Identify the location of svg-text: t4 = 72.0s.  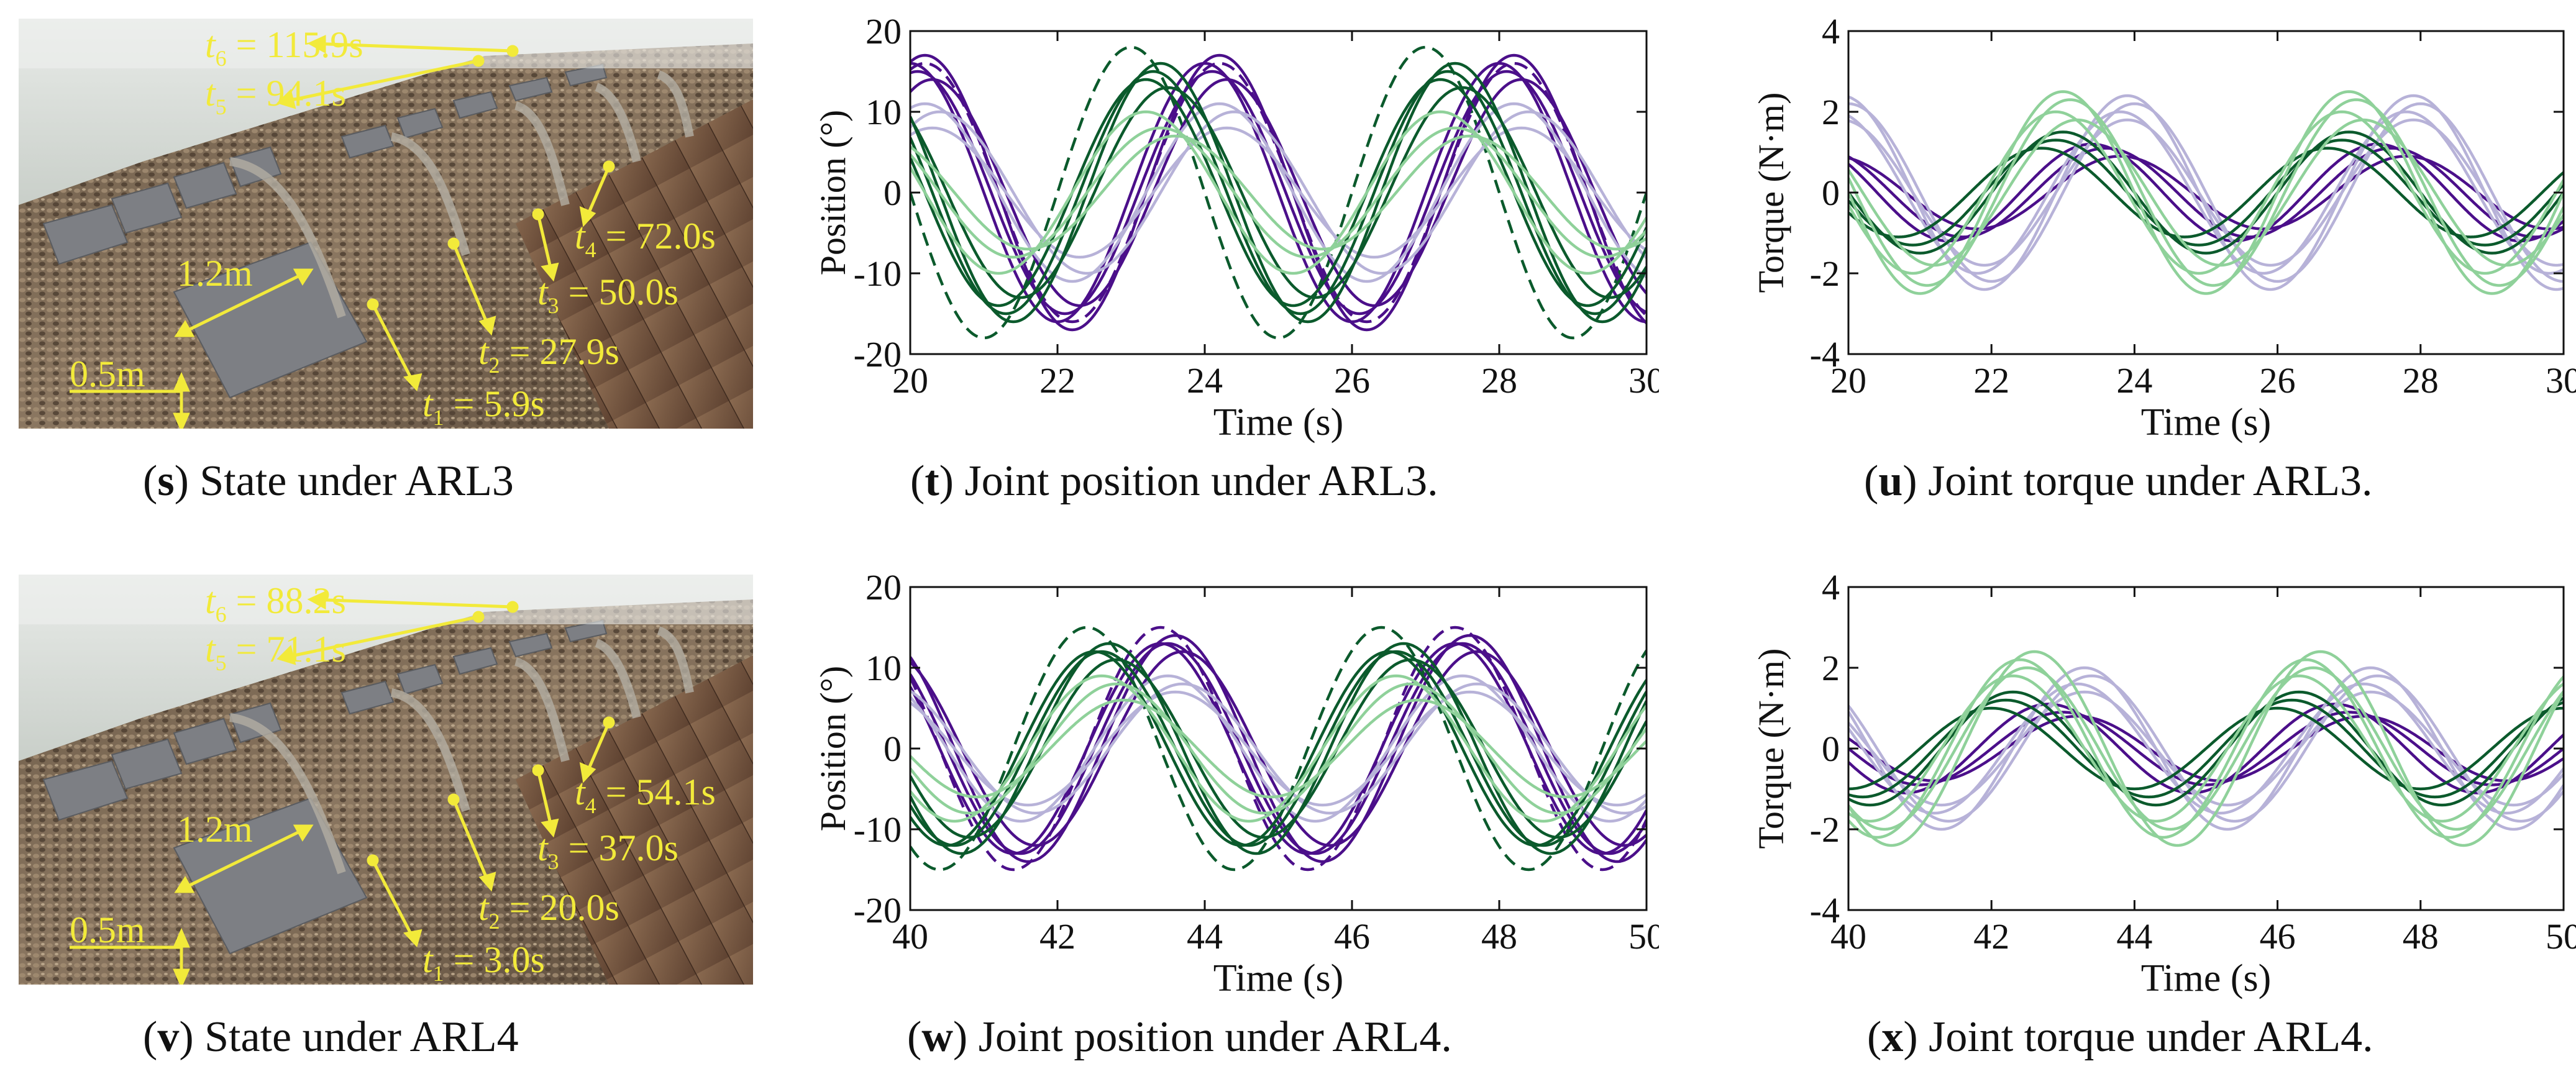
(645, 239).